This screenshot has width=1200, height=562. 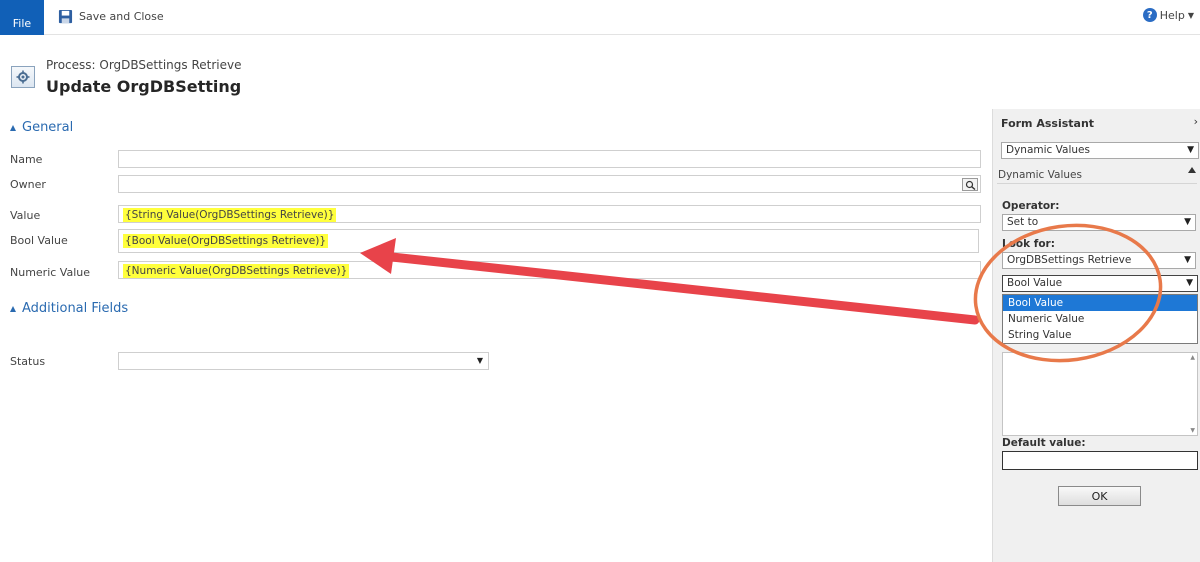 I want to click on help-label: Help, so click(x=1172, y=15).